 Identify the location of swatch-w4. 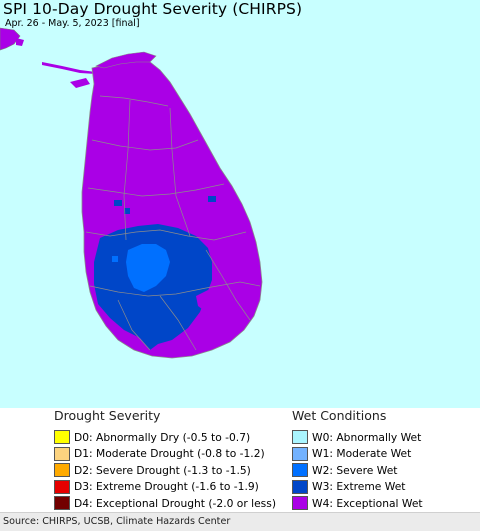
(300, 503).